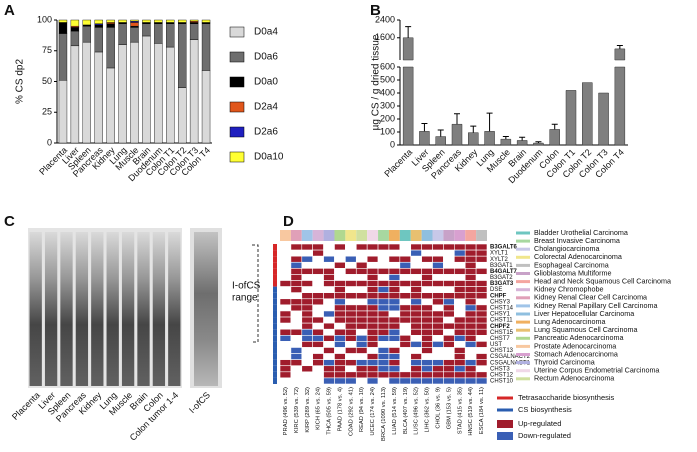 The image size is (697, 452). What do you see at coordinates (329, 235) in the screenshot?
I see `cancer-strip` at bounding box center [329, 235].